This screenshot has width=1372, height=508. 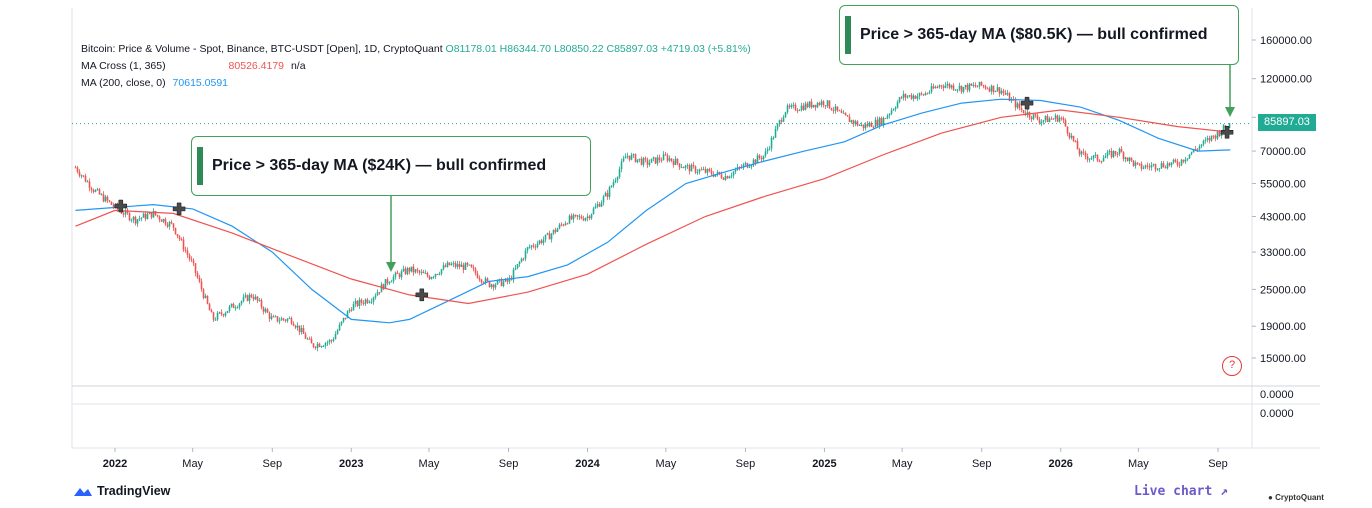 What do you see at coordinates (121, 491) in the screenshot?
I see `tradingview-logo: TradingView` at bounding box center [121, 491].